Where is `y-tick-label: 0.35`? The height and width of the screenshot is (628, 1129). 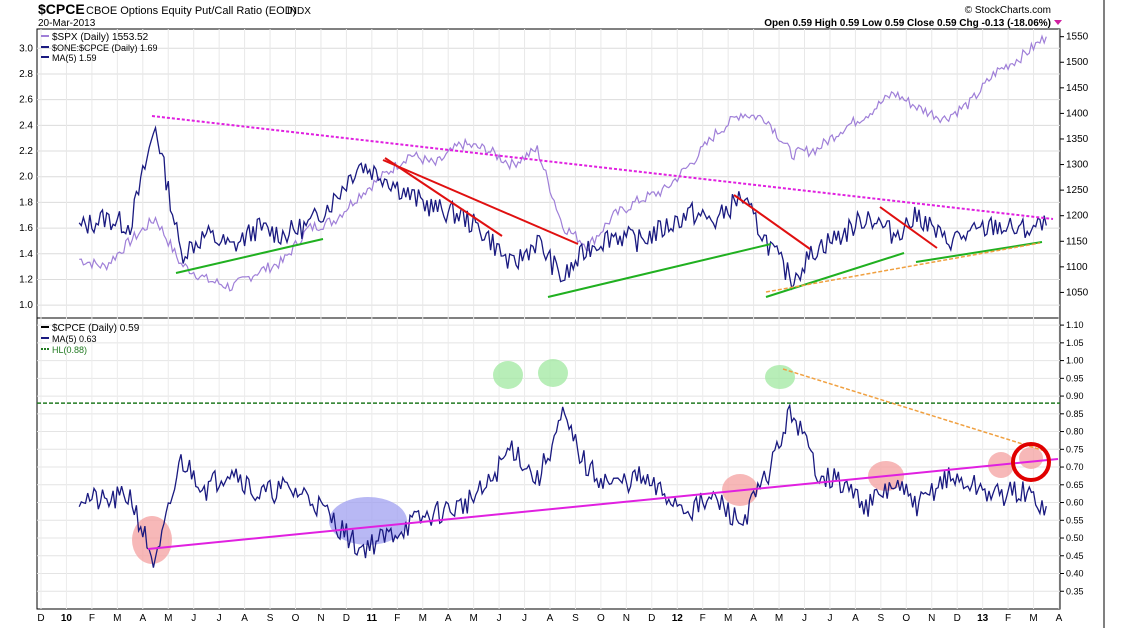
y-tick-label: 0.35 is located at coordinates (1075, 591).